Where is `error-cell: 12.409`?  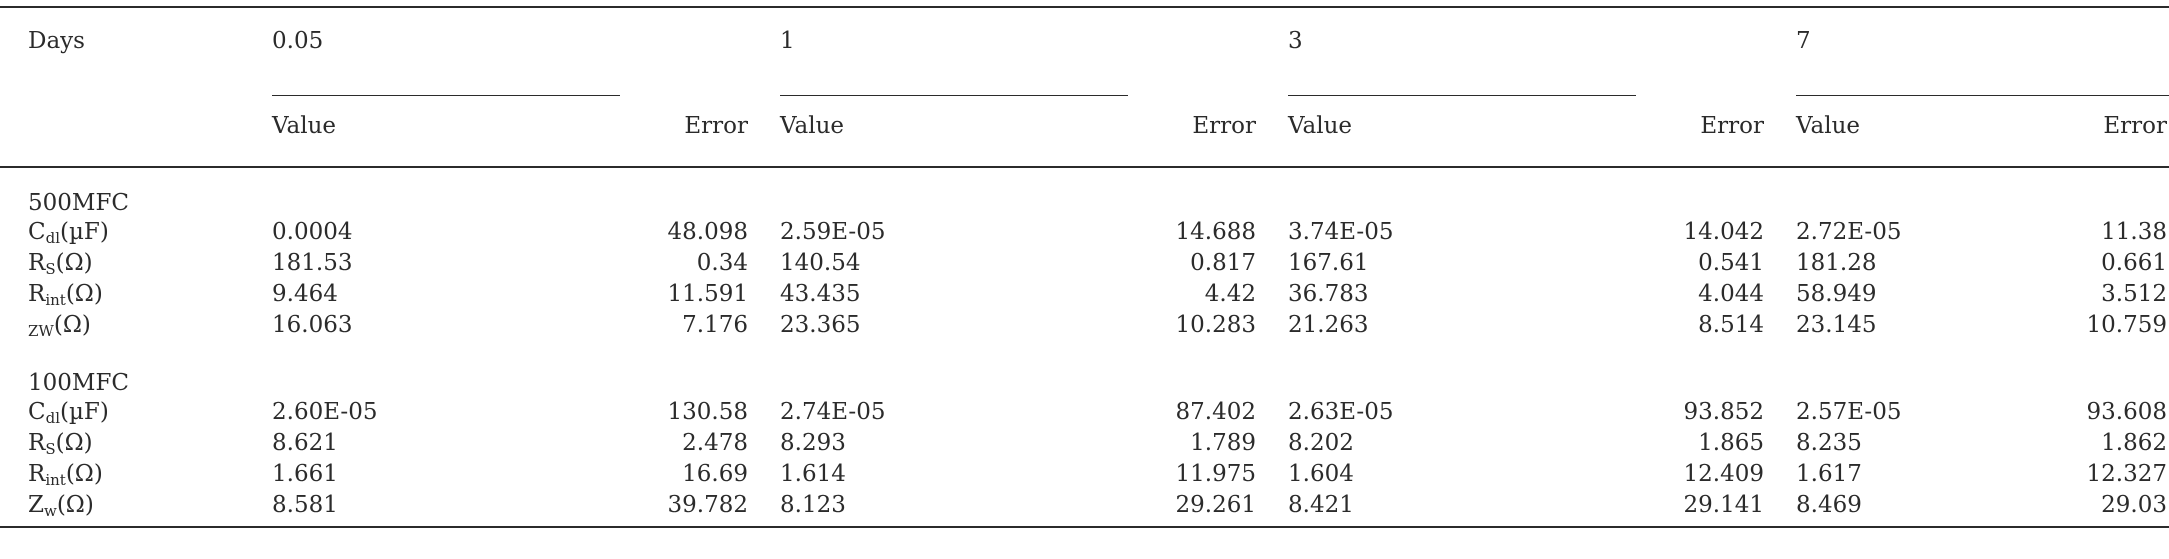 error-cell: 12.409 is located at coordinates (1723, 473).